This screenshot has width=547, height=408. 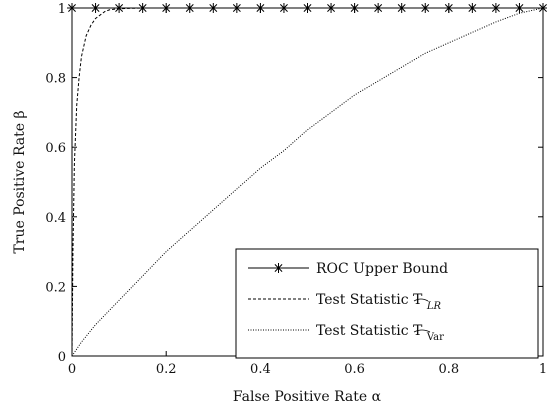 What do you see at coordinates (62, 9) in the screenshot?
I see `y-tick-label: 1` at bounding box center [62, 9].